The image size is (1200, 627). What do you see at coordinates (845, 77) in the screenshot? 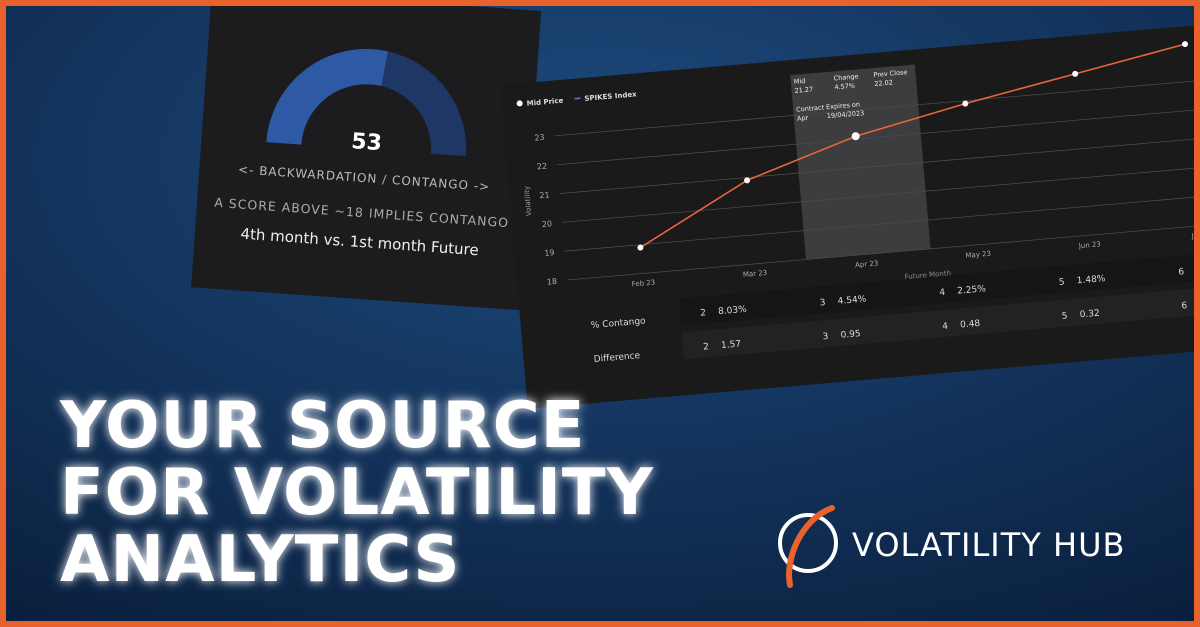
I see `tooltip-label: Change` at bounding box center [845, 77].